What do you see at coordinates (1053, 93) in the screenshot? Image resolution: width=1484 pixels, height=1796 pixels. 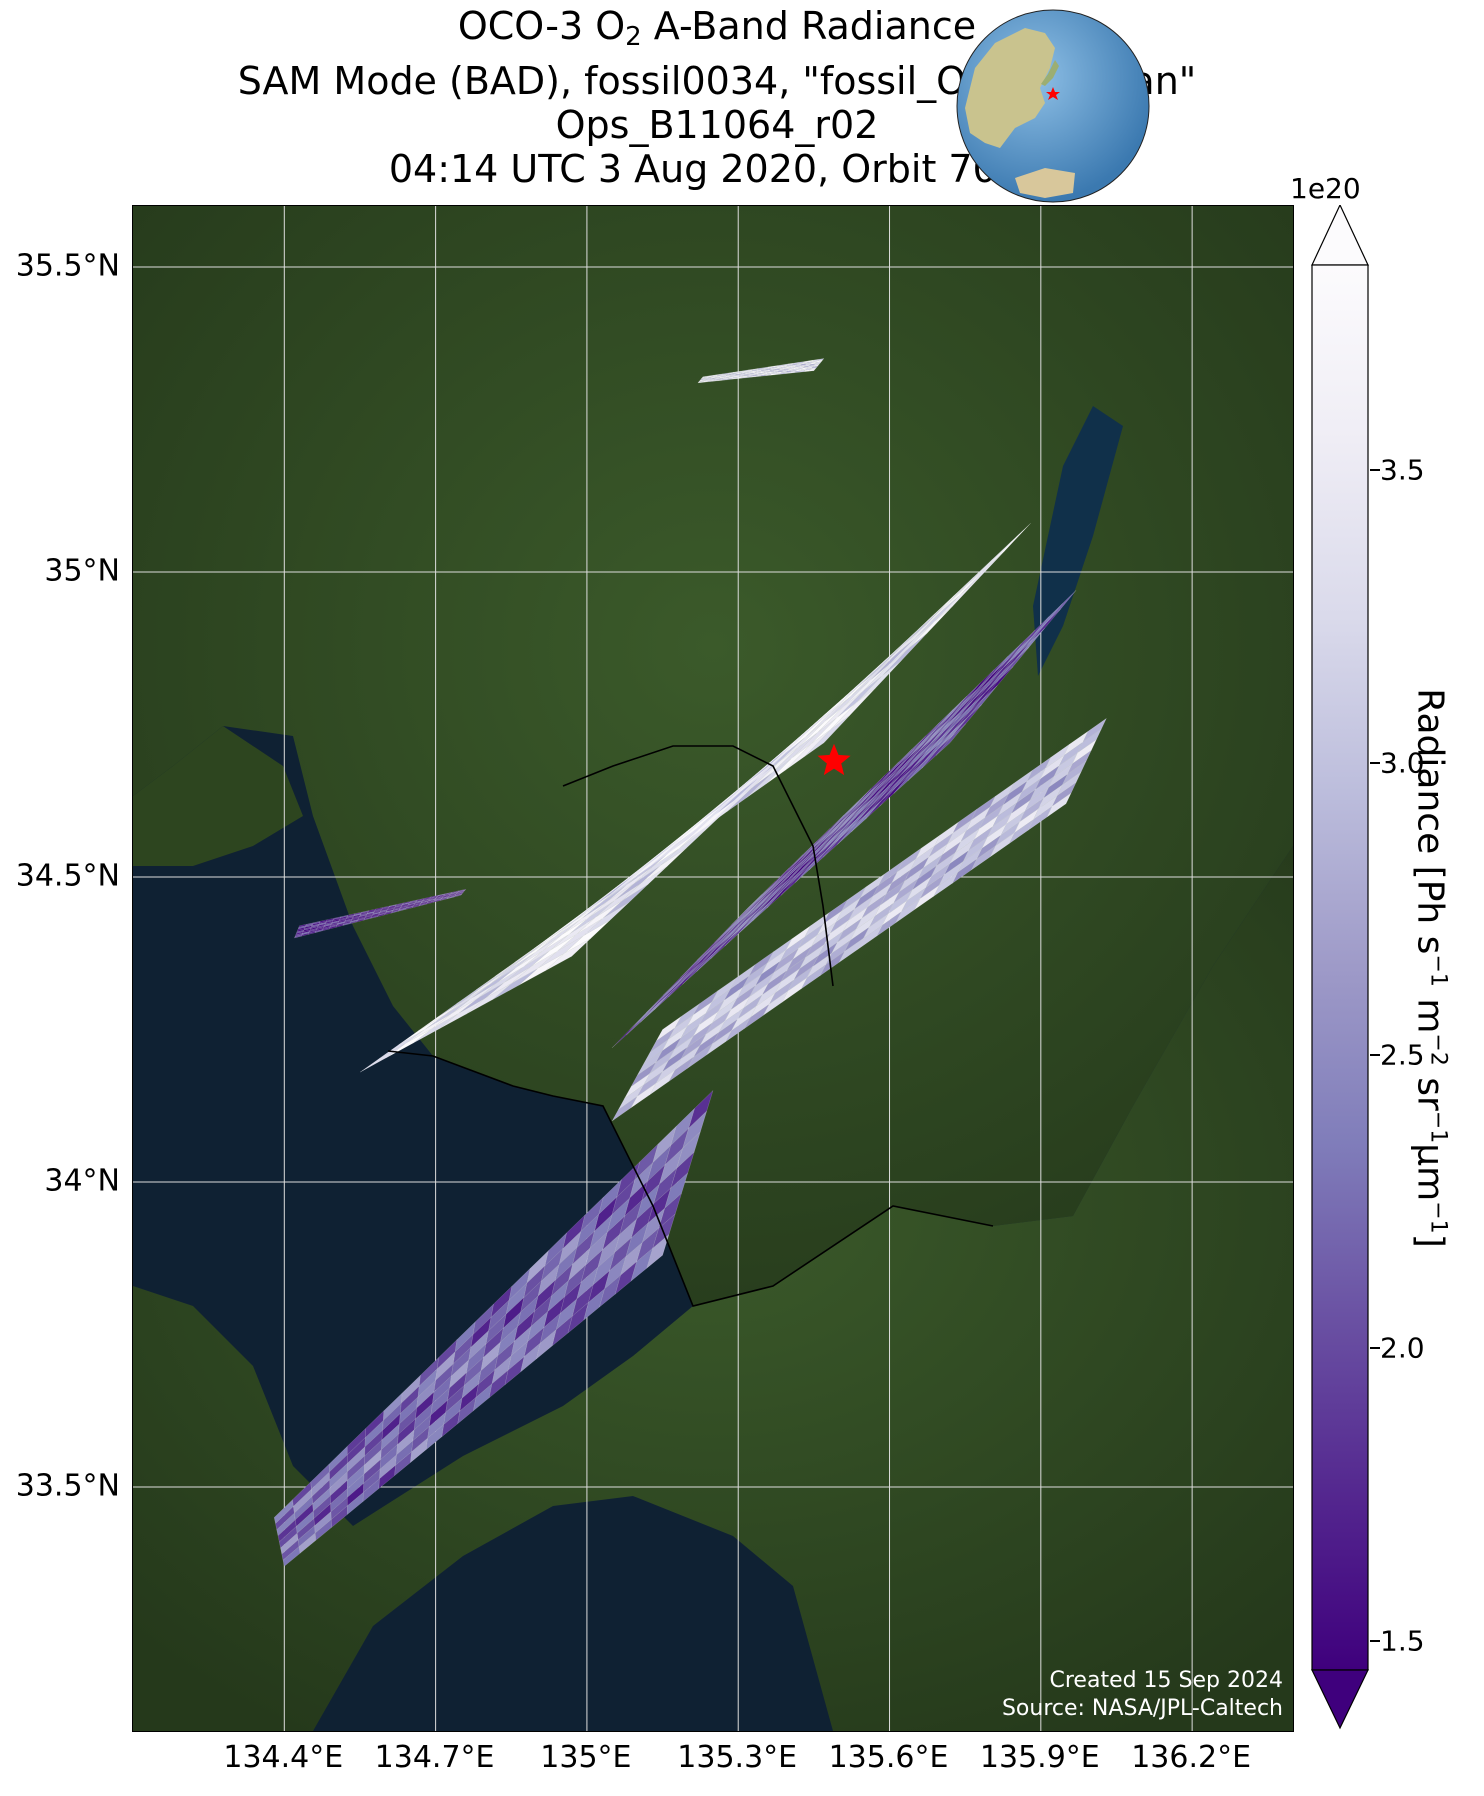 I see `globe-target-star-icon` at bounding box center [1053, 93].